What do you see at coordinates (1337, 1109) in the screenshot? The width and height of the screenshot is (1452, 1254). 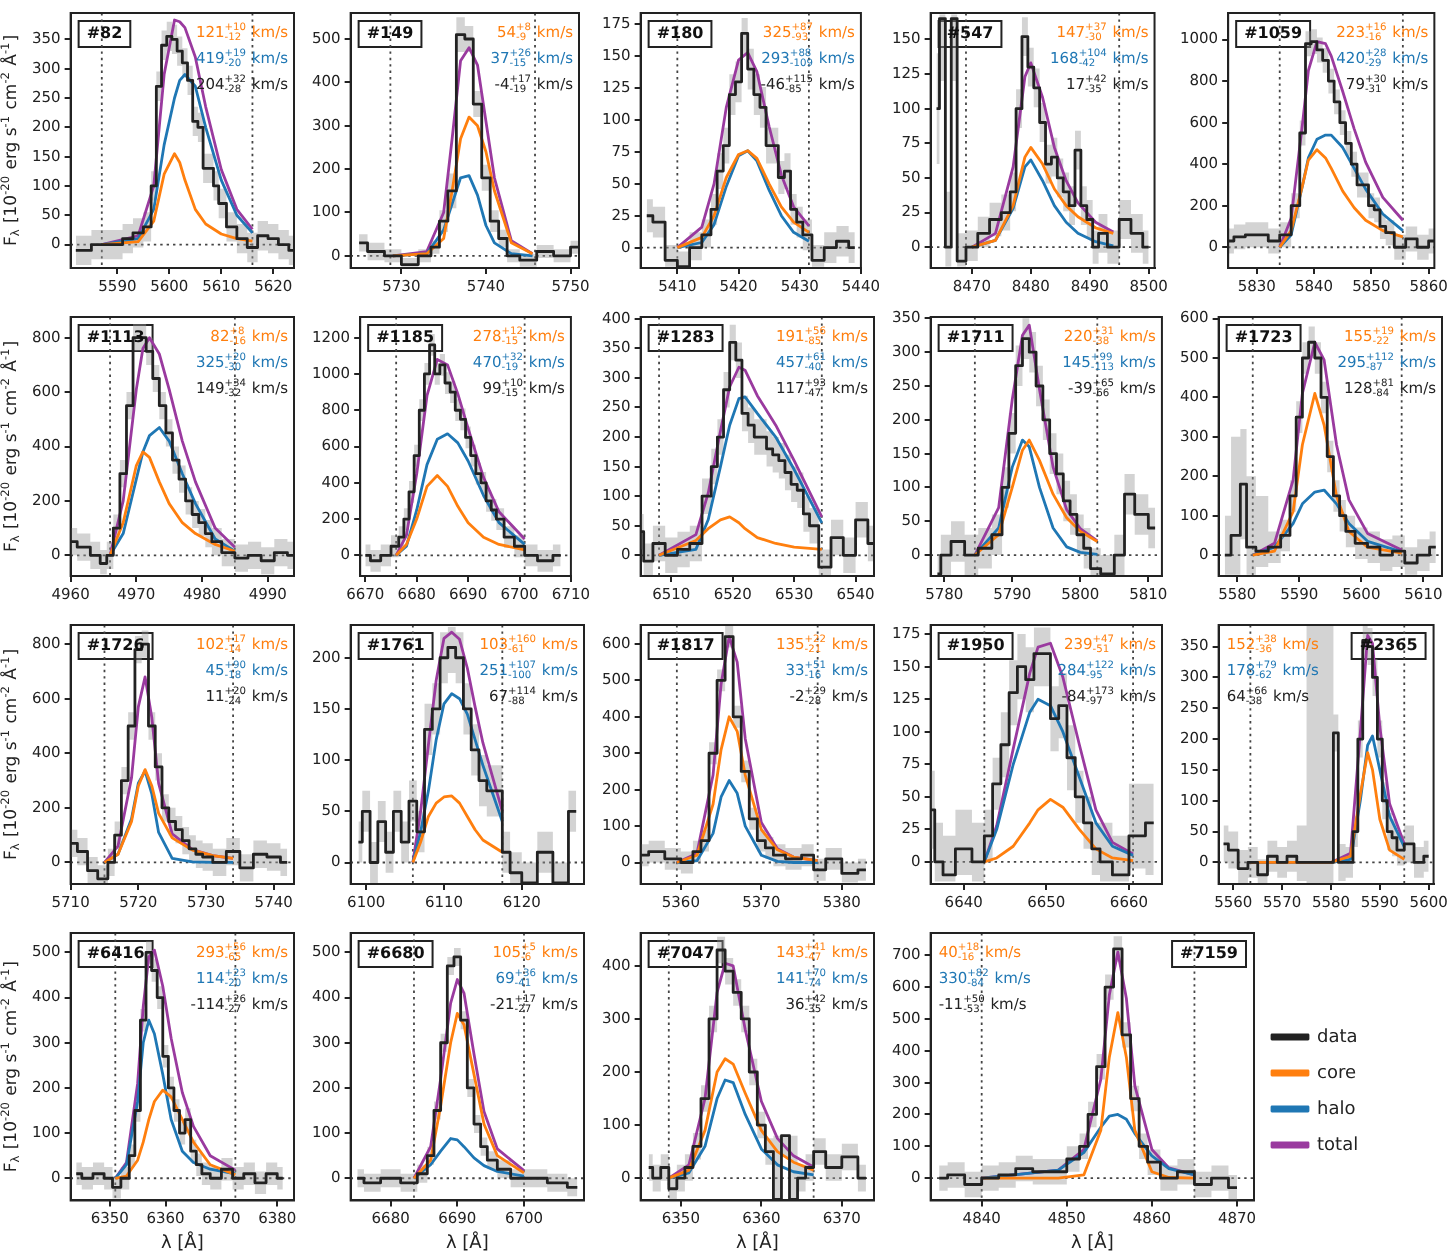 I see `legend-label: halo` at bounding box center [1337, 1109].